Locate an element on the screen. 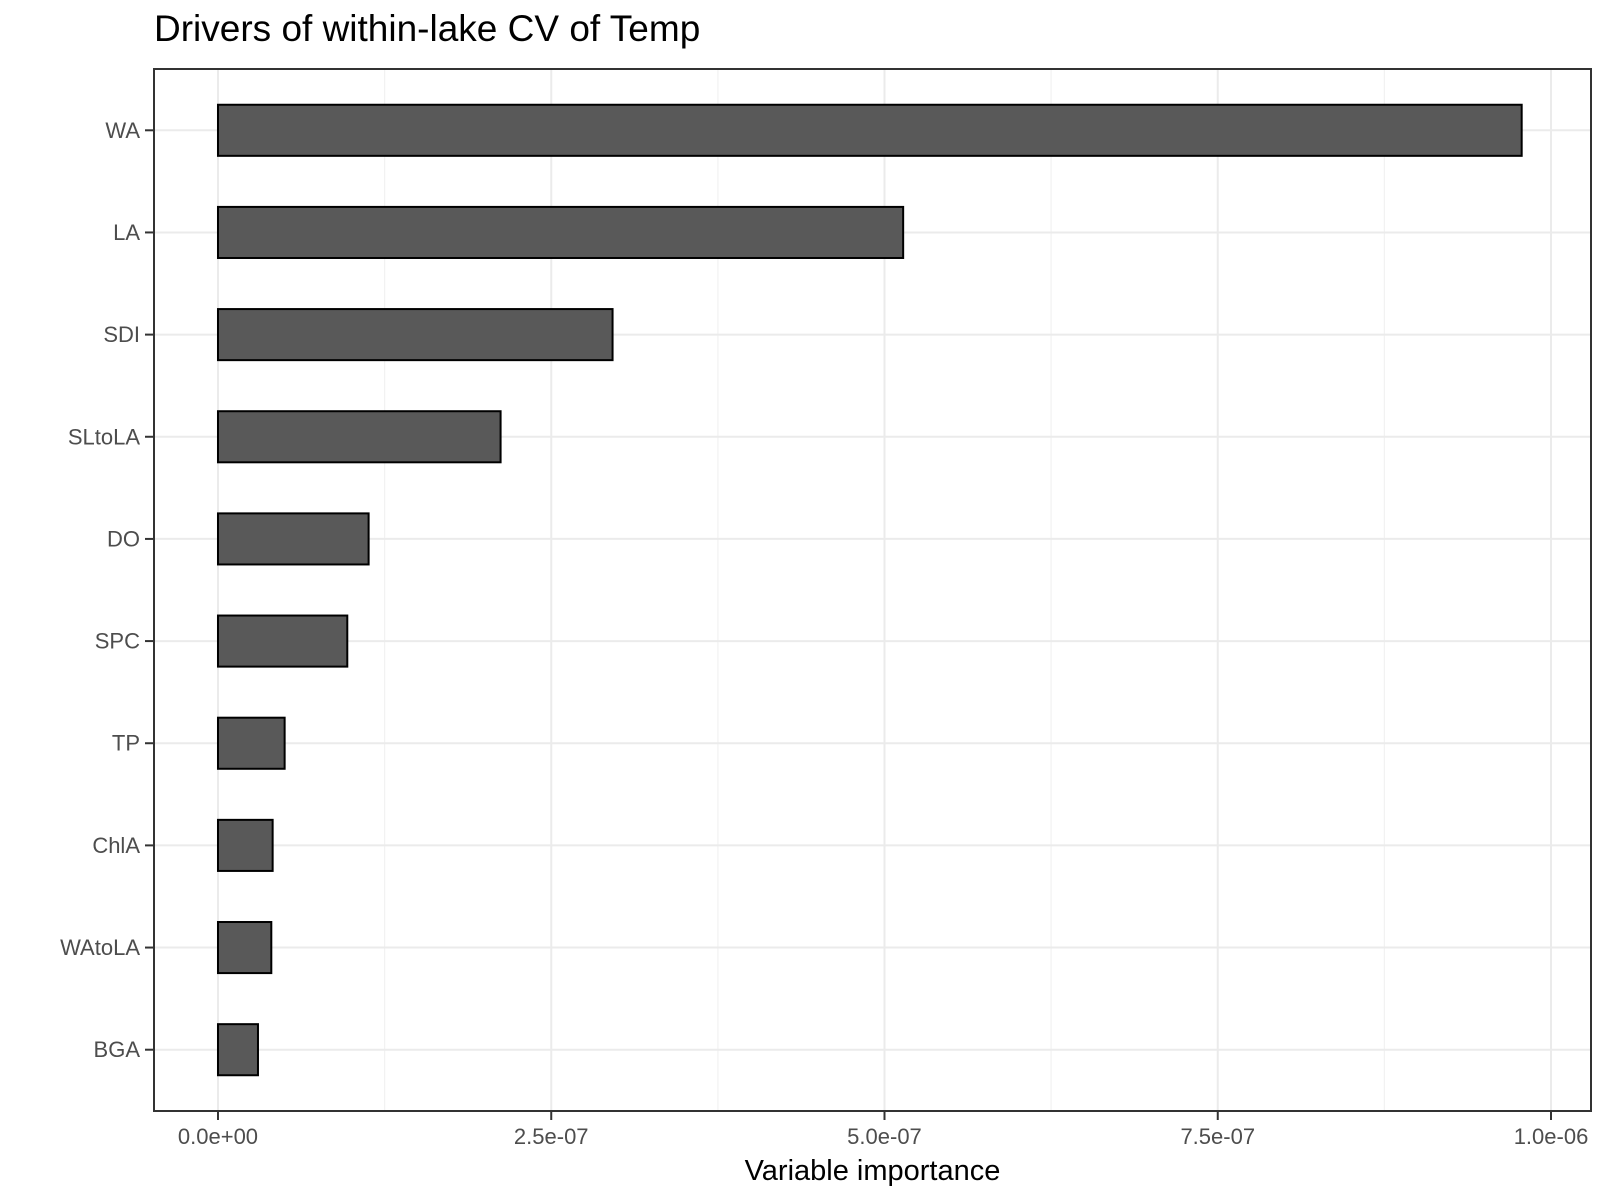 The width and height of the screenshot is (1600, 1200). chart-title: Drivers of within-lake CV of Temp is located at coordinates (427, 28).